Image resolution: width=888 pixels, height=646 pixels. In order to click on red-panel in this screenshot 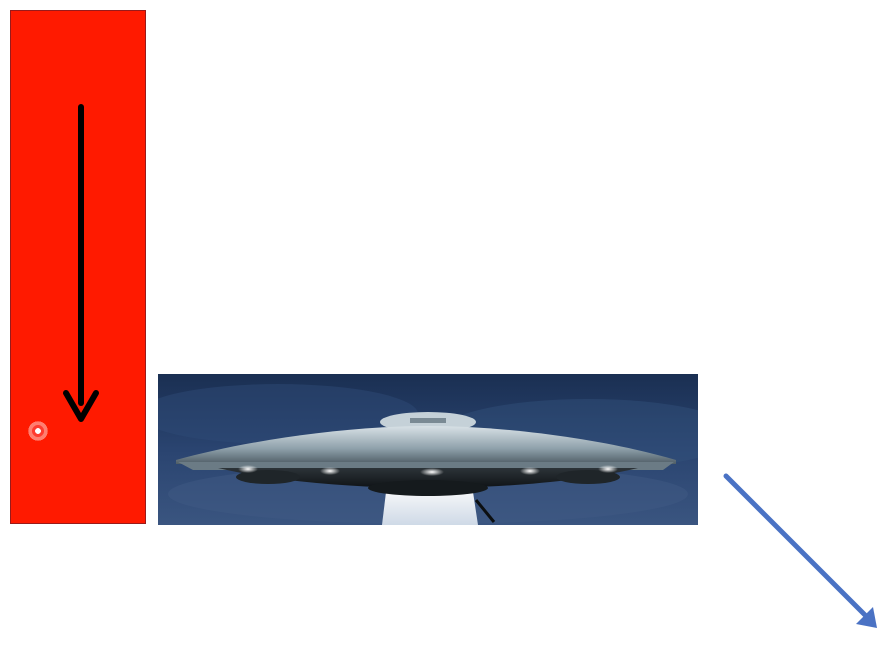, I will do `click(78, 267)`.